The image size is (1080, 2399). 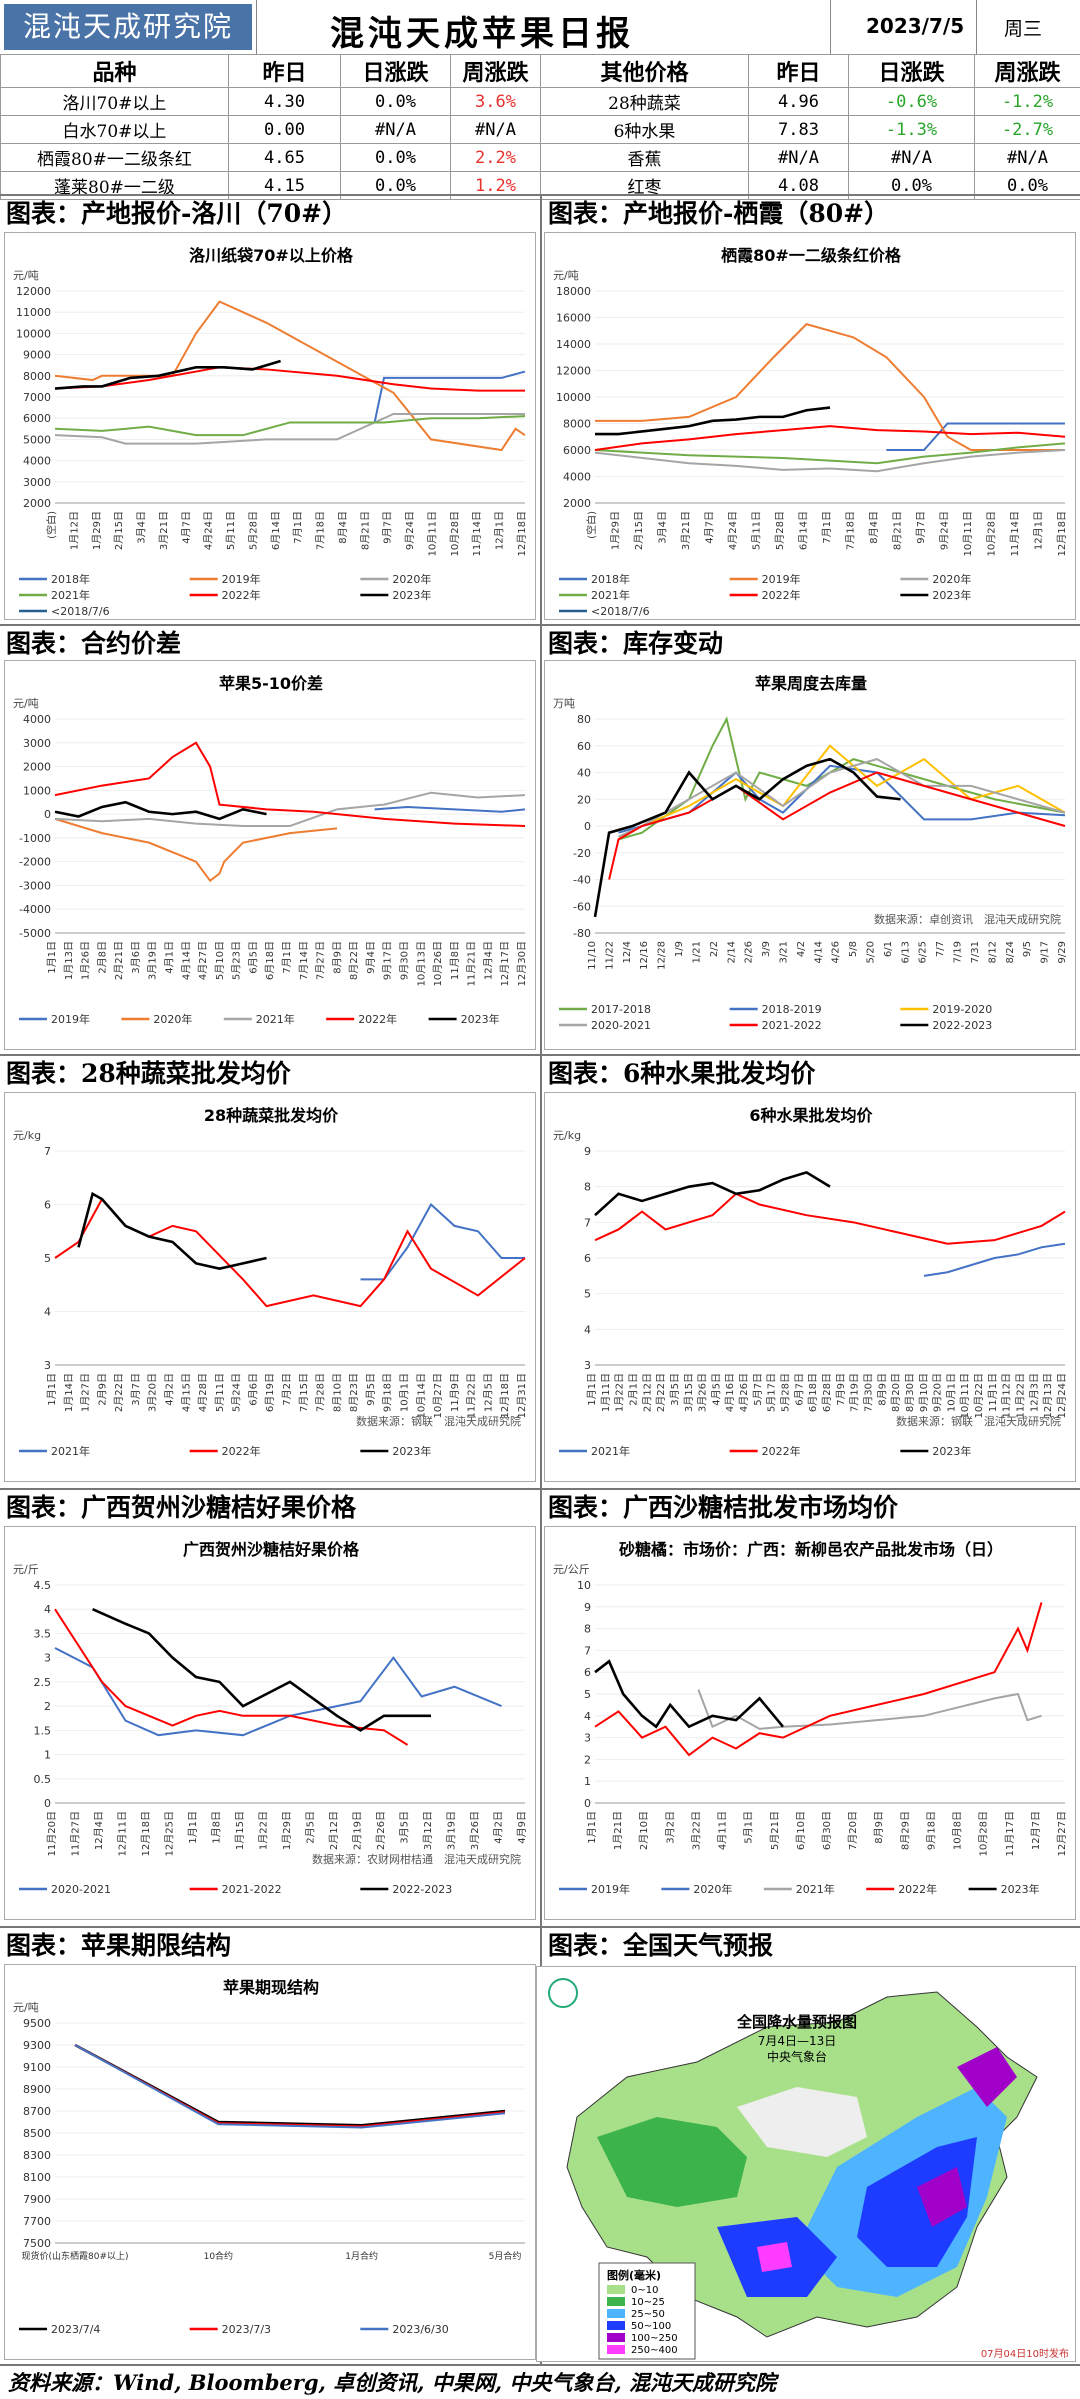 I want to click on y-tick-label: -2000, so click(x=35, y=862).